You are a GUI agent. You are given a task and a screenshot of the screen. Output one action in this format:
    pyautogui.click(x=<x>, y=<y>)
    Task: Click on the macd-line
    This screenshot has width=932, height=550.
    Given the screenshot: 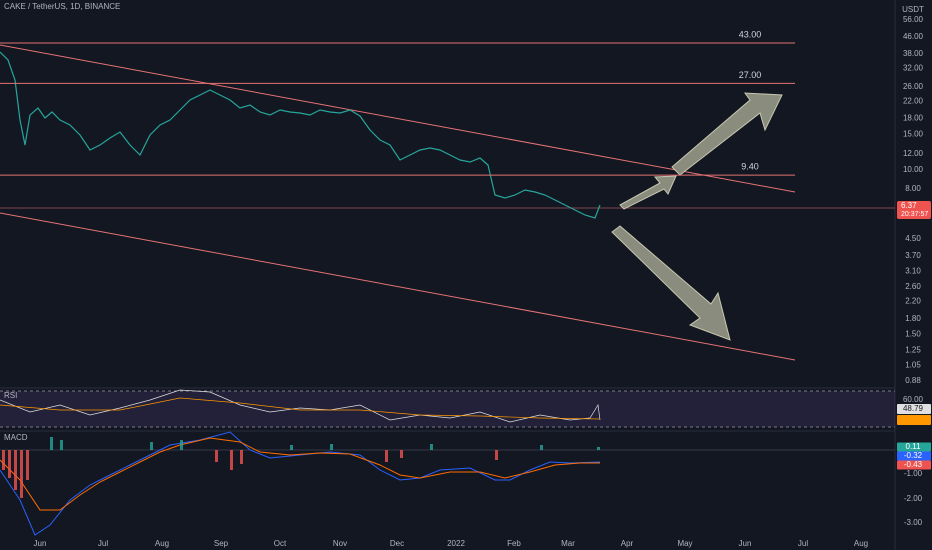 What is the action you would take?
    pyautogui.click(x=300, y=483)
    